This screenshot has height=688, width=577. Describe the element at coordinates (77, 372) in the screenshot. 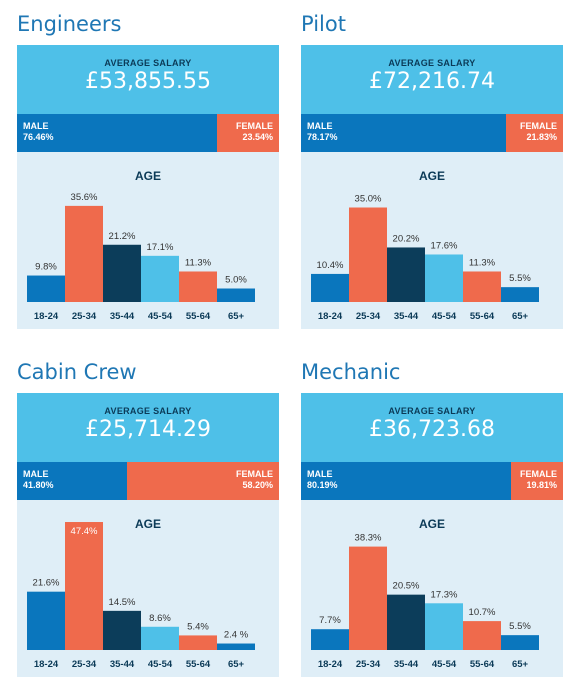

I see `panel-title: Cabin Crew` at that location.